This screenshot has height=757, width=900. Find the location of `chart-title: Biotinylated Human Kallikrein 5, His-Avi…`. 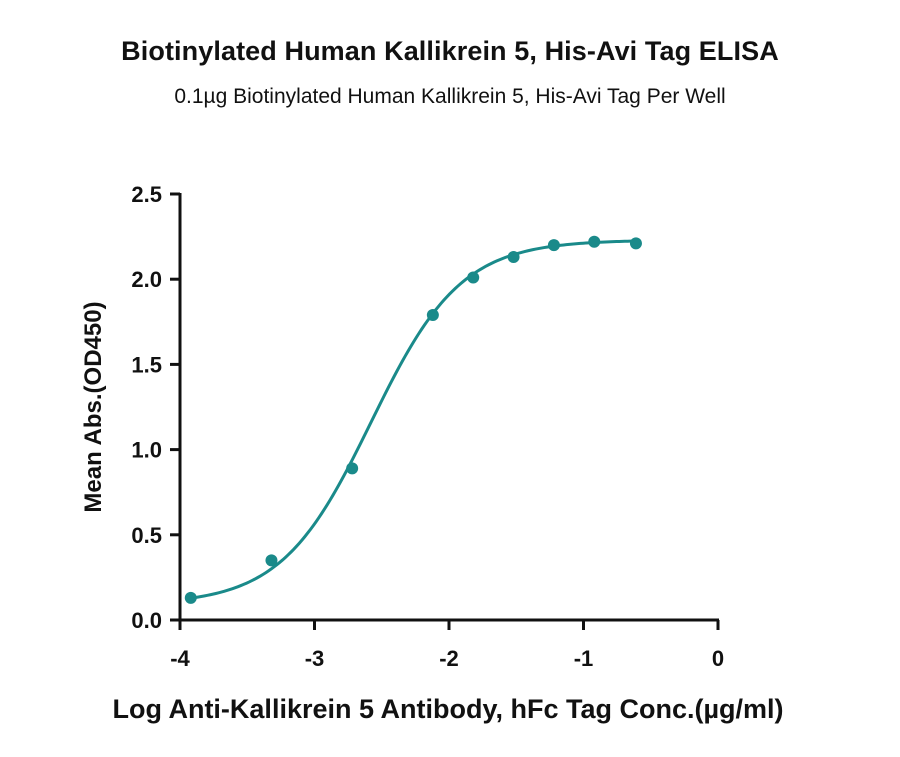

chart-title: Biotinylated Human Kallikrein 5, His-Avi… is located at coordinates (450, 51).